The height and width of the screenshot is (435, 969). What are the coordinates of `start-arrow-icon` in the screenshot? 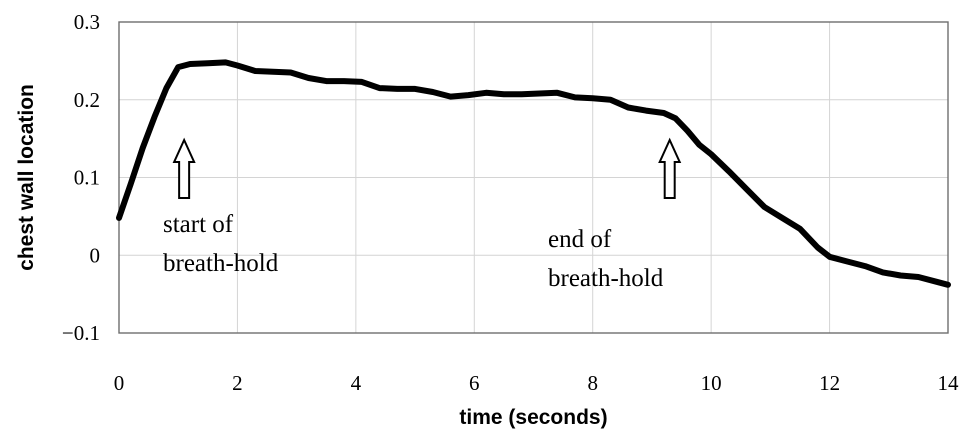 It's located at (184, 168).